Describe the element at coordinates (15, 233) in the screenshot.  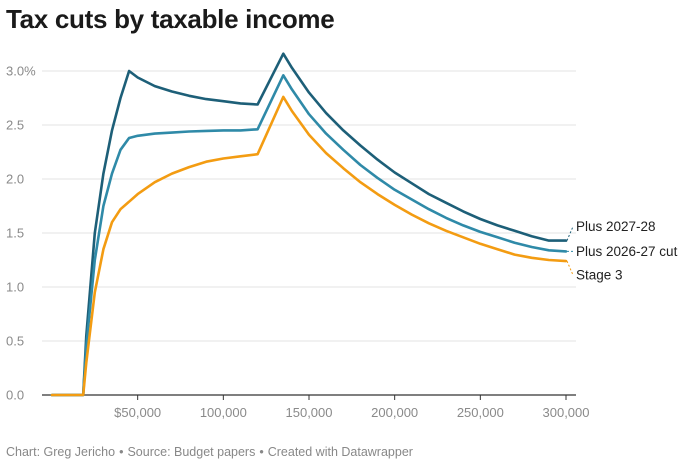
I see `y-tick-label: 1.5` at that location.